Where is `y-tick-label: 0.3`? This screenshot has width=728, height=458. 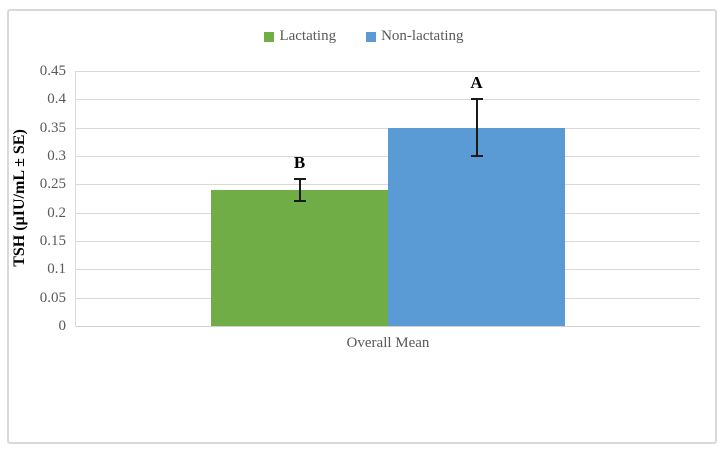
y-tick-label: 0.3 is located at coordinates (56, 156).